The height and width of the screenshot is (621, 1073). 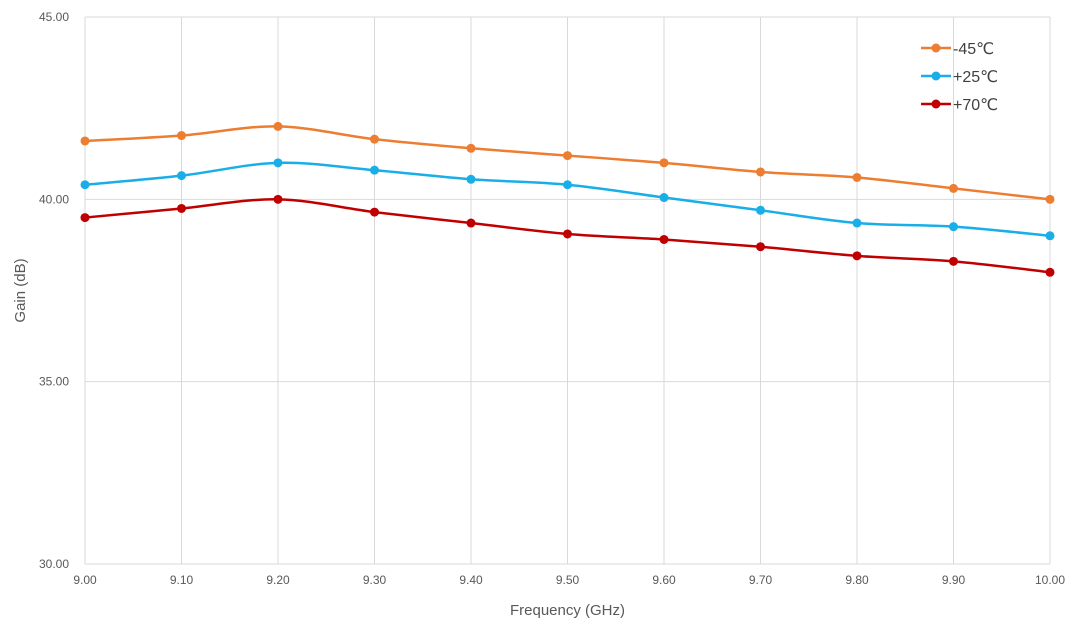 I want to click on y-tick-label: 40.00, so click(x=54, y=199).